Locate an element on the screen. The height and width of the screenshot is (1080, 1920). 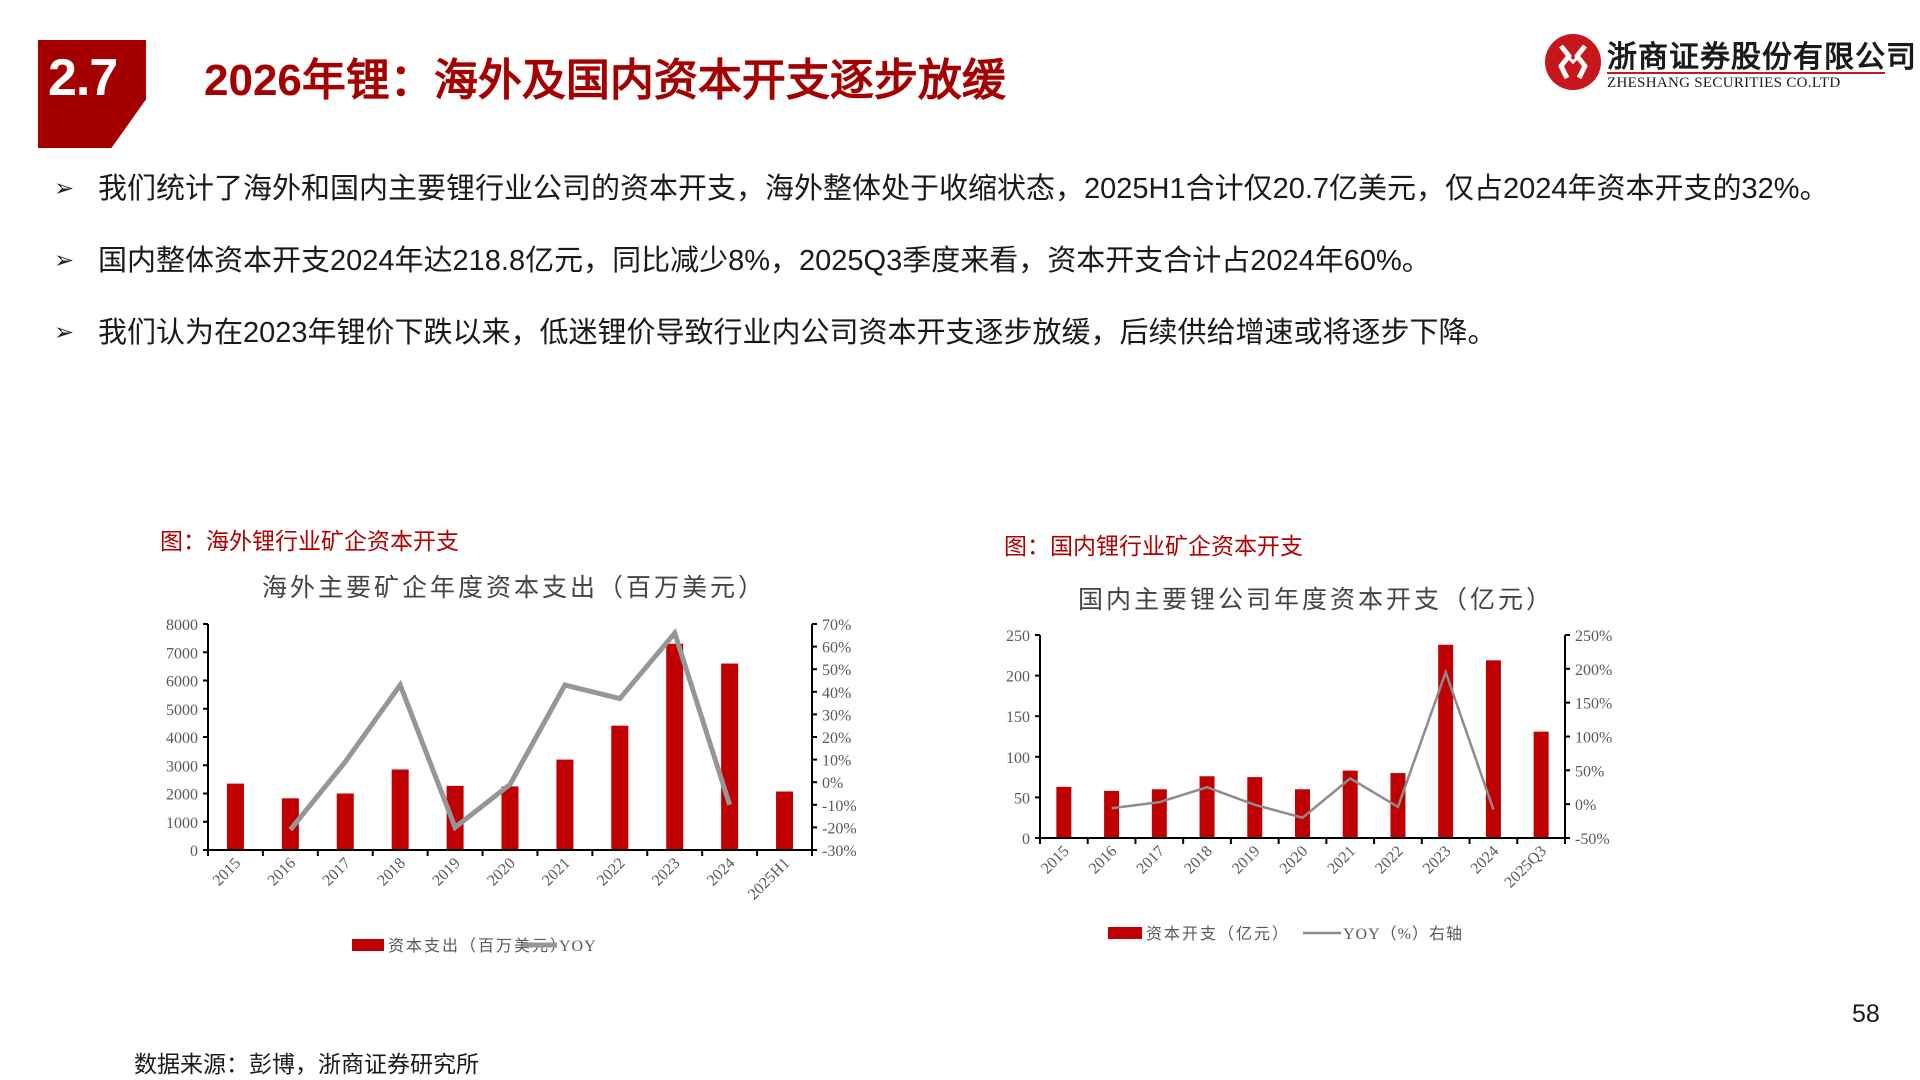
bar-2021 is located at coordinates (1350, 804).